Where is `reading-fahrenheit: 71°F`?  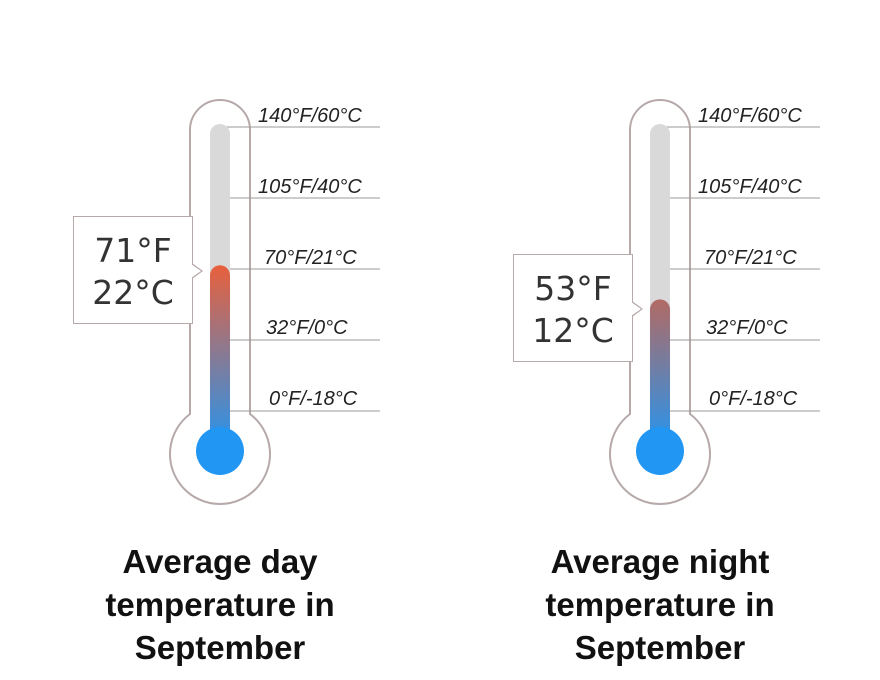
reading-fahrenheit: 71°F is located at coordinates (133, 250).